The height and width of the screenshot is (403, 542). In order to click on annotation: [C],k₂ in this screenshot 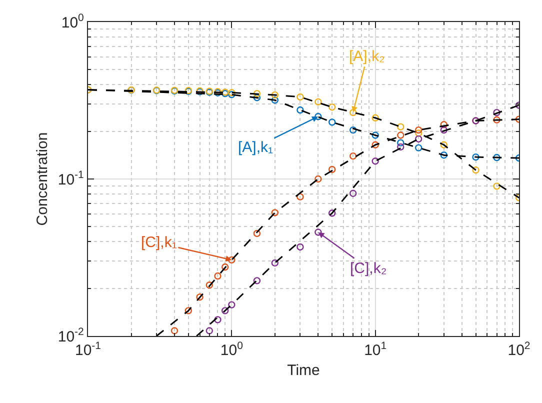, I will do `click(368, 268)`.